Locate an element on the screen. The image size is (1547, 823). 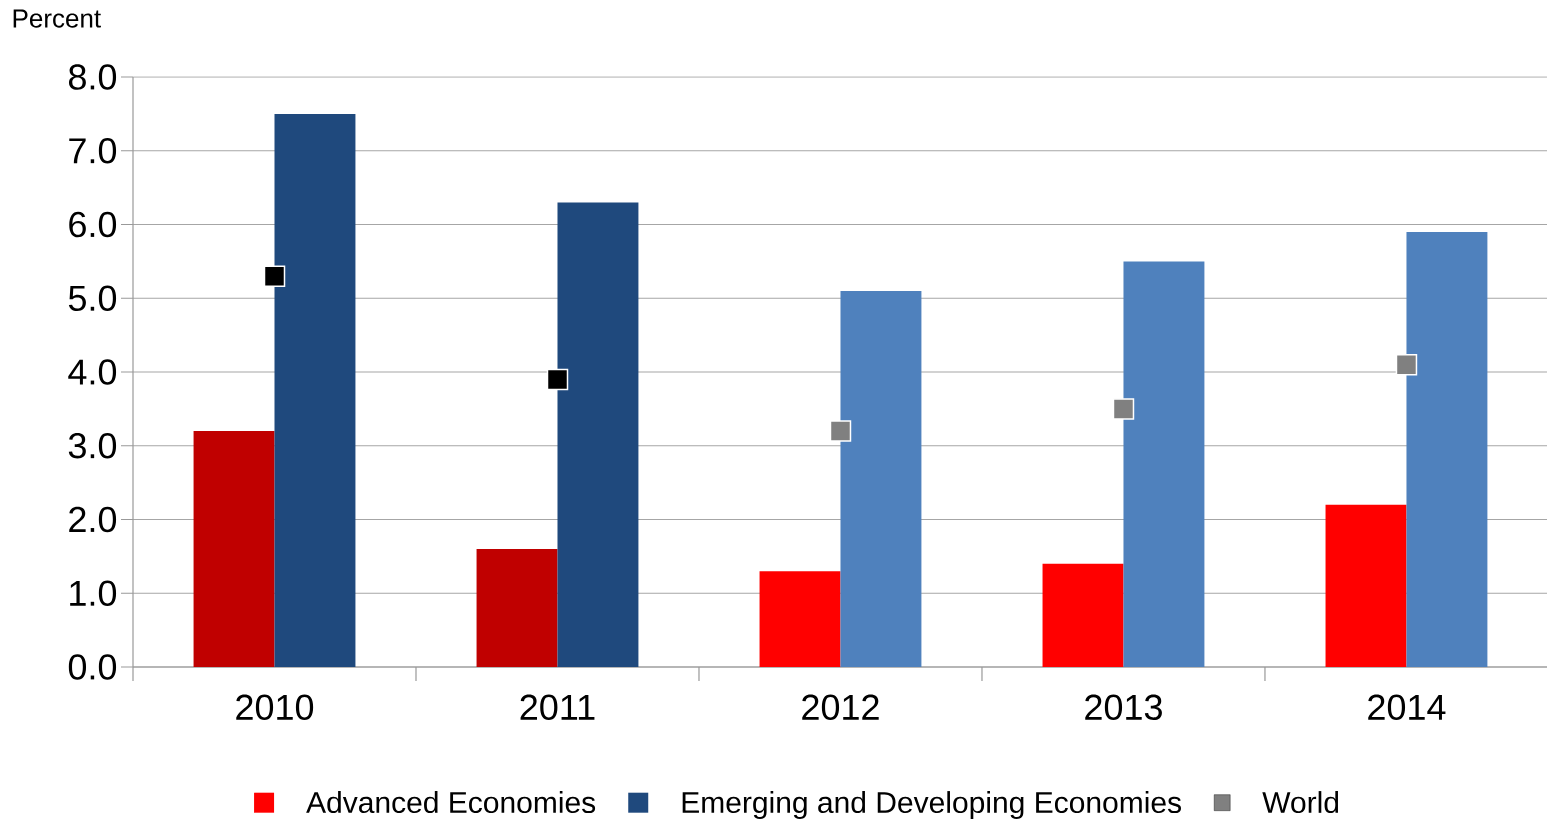
y-tick-label: 6.0 is located at coordinates (93, 224).